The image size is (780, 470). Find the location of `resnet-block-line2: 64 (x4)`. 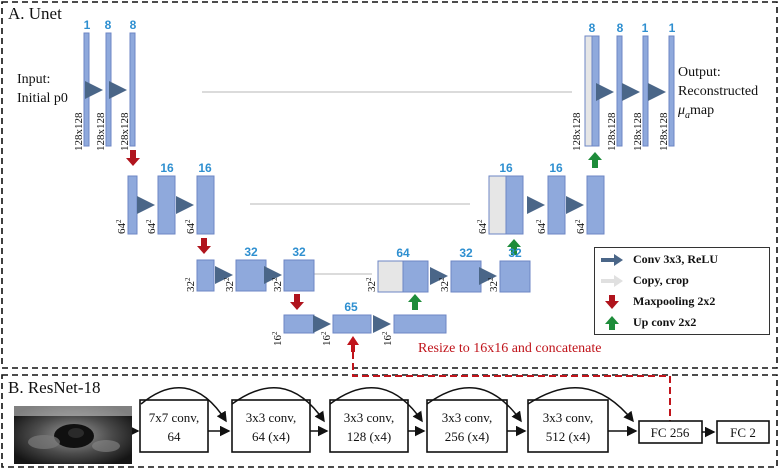

resnet-block-line2: 64 (x4) is located at coordinates (271, 436).